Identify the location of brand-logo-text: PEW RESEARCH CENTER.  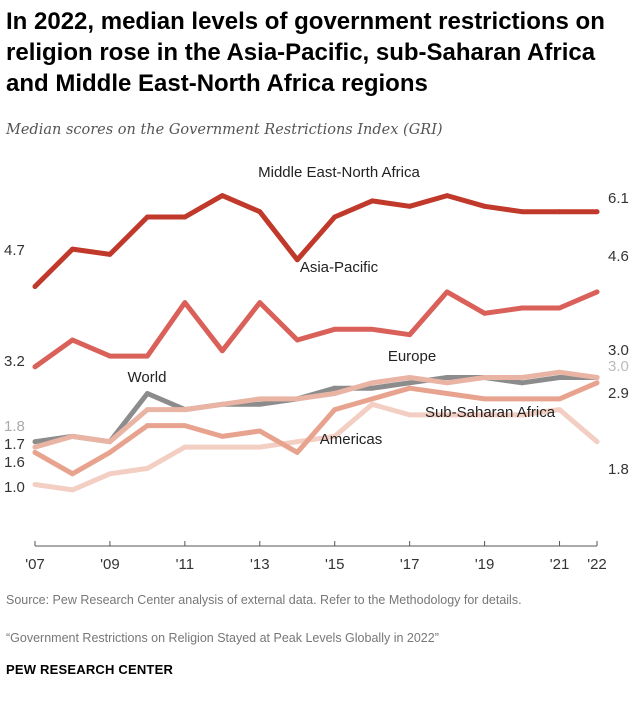
(90, 669).